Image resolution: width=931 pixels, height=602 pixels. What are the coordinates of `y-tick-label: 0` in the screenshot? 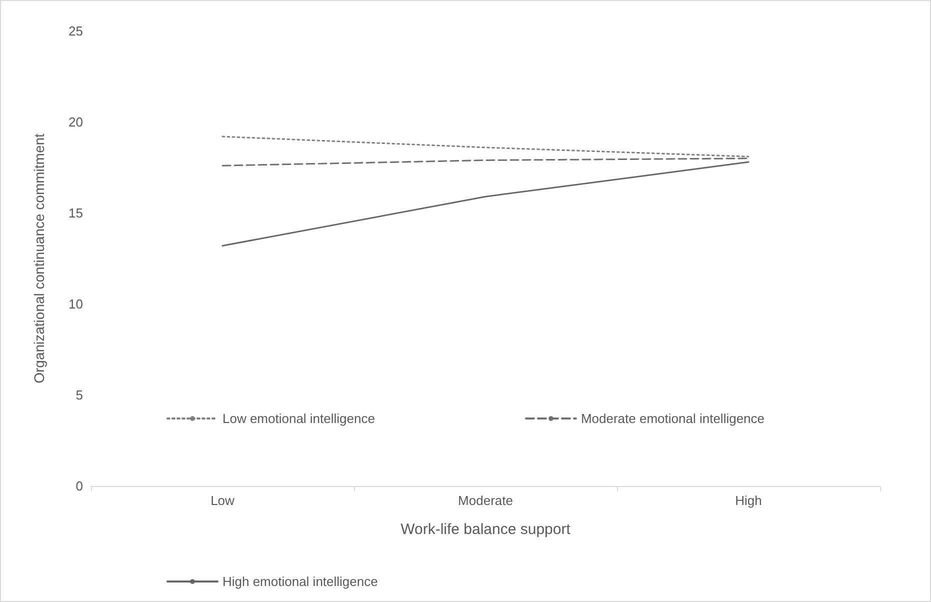 It's located at (79, 486).